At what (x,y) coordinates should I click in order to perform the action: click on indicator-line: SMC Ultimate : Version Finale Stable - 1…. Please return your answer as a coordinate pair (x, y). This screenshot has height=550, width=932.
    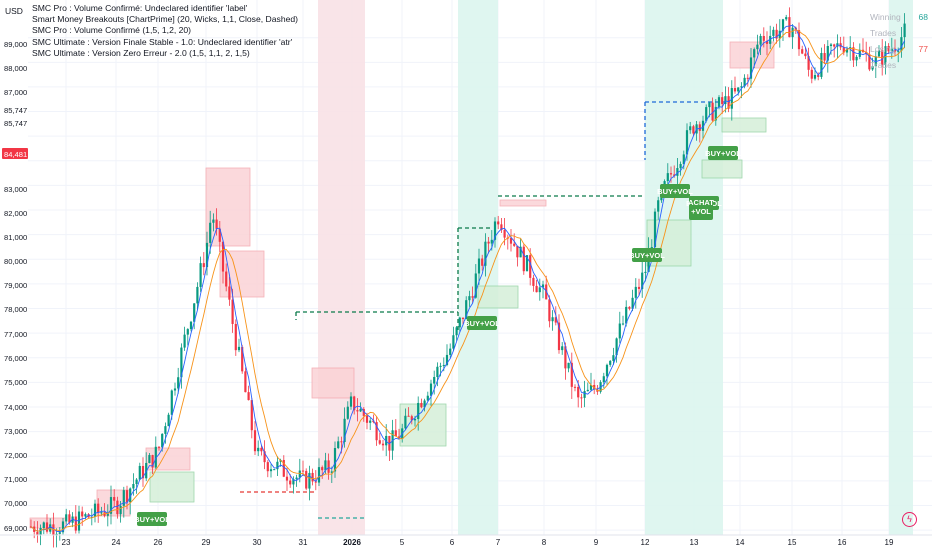
    Looking at the image, I should click on (162, 41).